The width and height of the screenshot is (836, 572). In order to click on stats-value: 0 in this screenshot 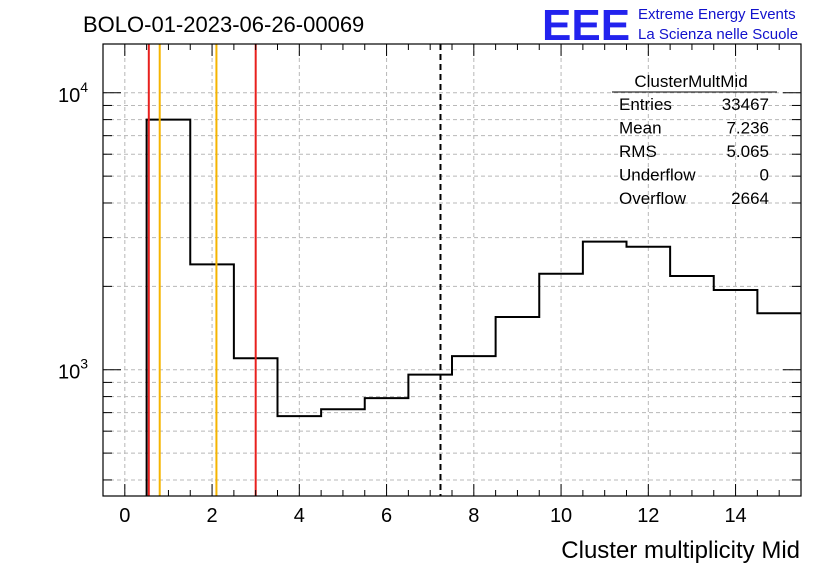, I will do `click(764, 175)`.